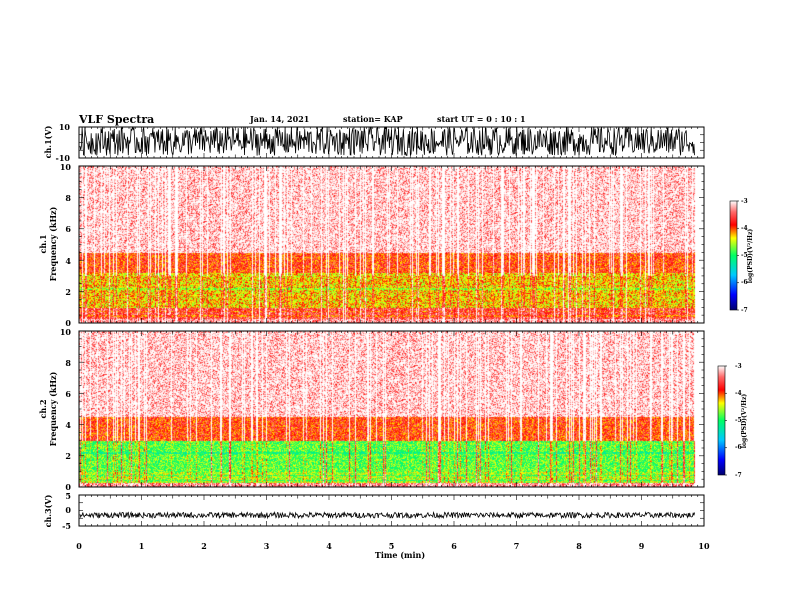  What do you see at coordinates (65, 127) in the screenshot?
I see `ch1-ytick-top: 10` at bounding box center [65, 127].